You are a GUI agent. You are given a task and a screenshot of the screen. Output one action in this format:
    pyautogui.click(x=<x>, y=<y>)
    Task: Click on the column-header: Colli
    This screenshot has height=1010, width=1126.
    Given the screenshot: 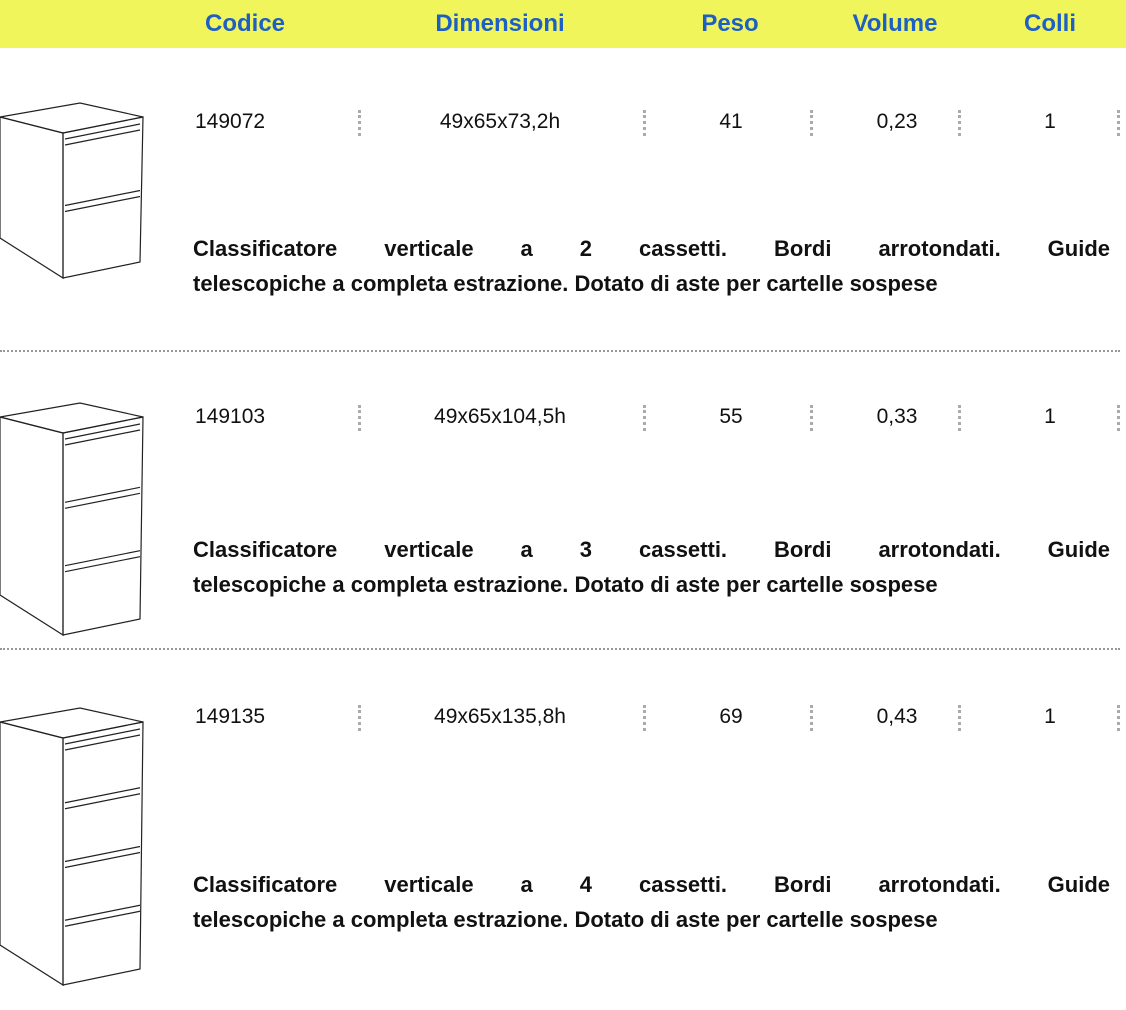 What is the action you would take?
    pyautogui.click(x=1050, y=23)
    